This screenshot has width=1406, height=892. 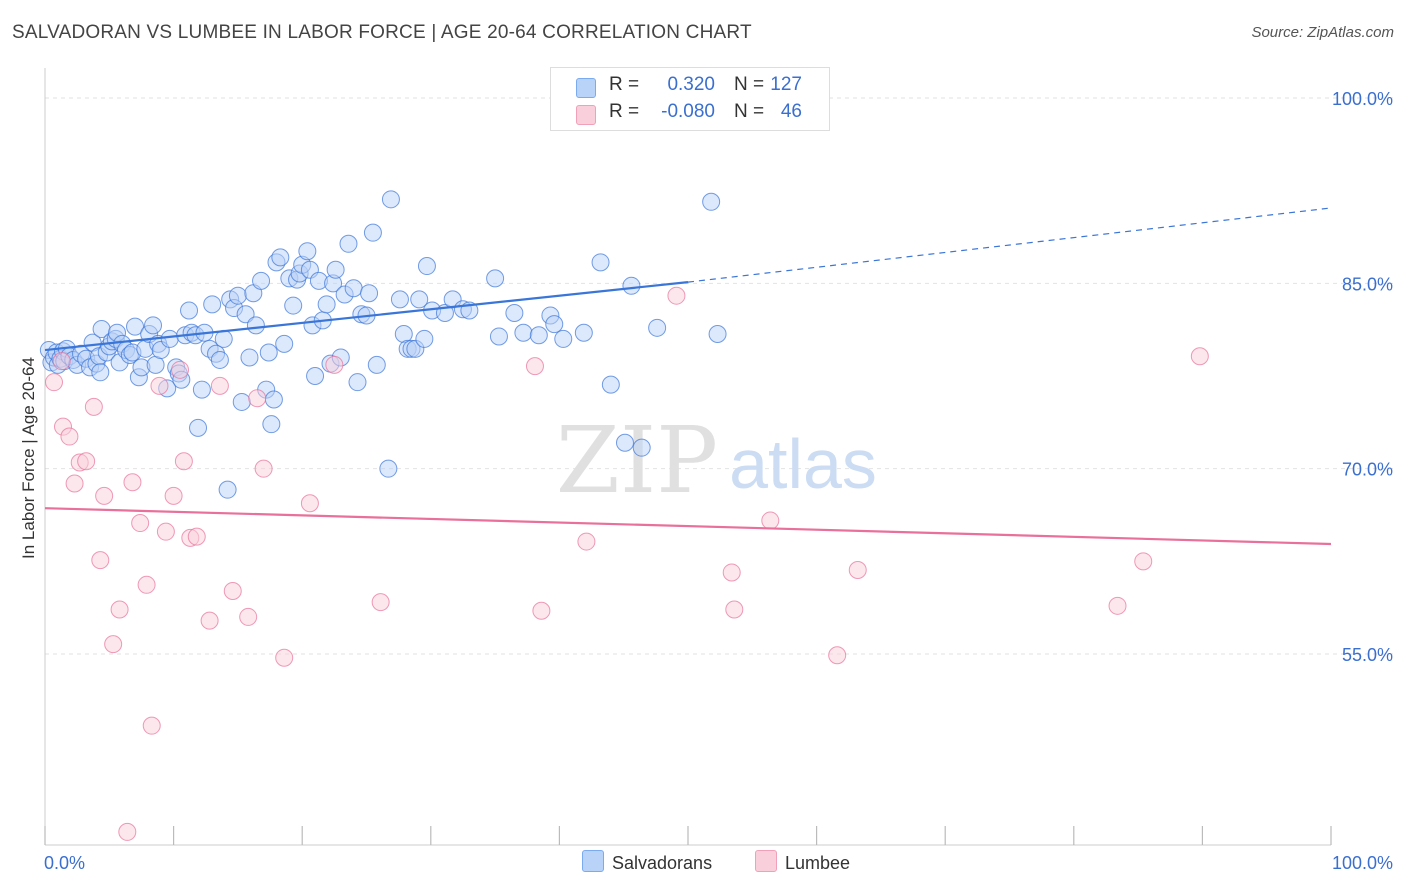 What do you see at coordinates (366, 316) in the screenshot?
I see `salvadorans-trend-line` at bounding box center [366, 316].